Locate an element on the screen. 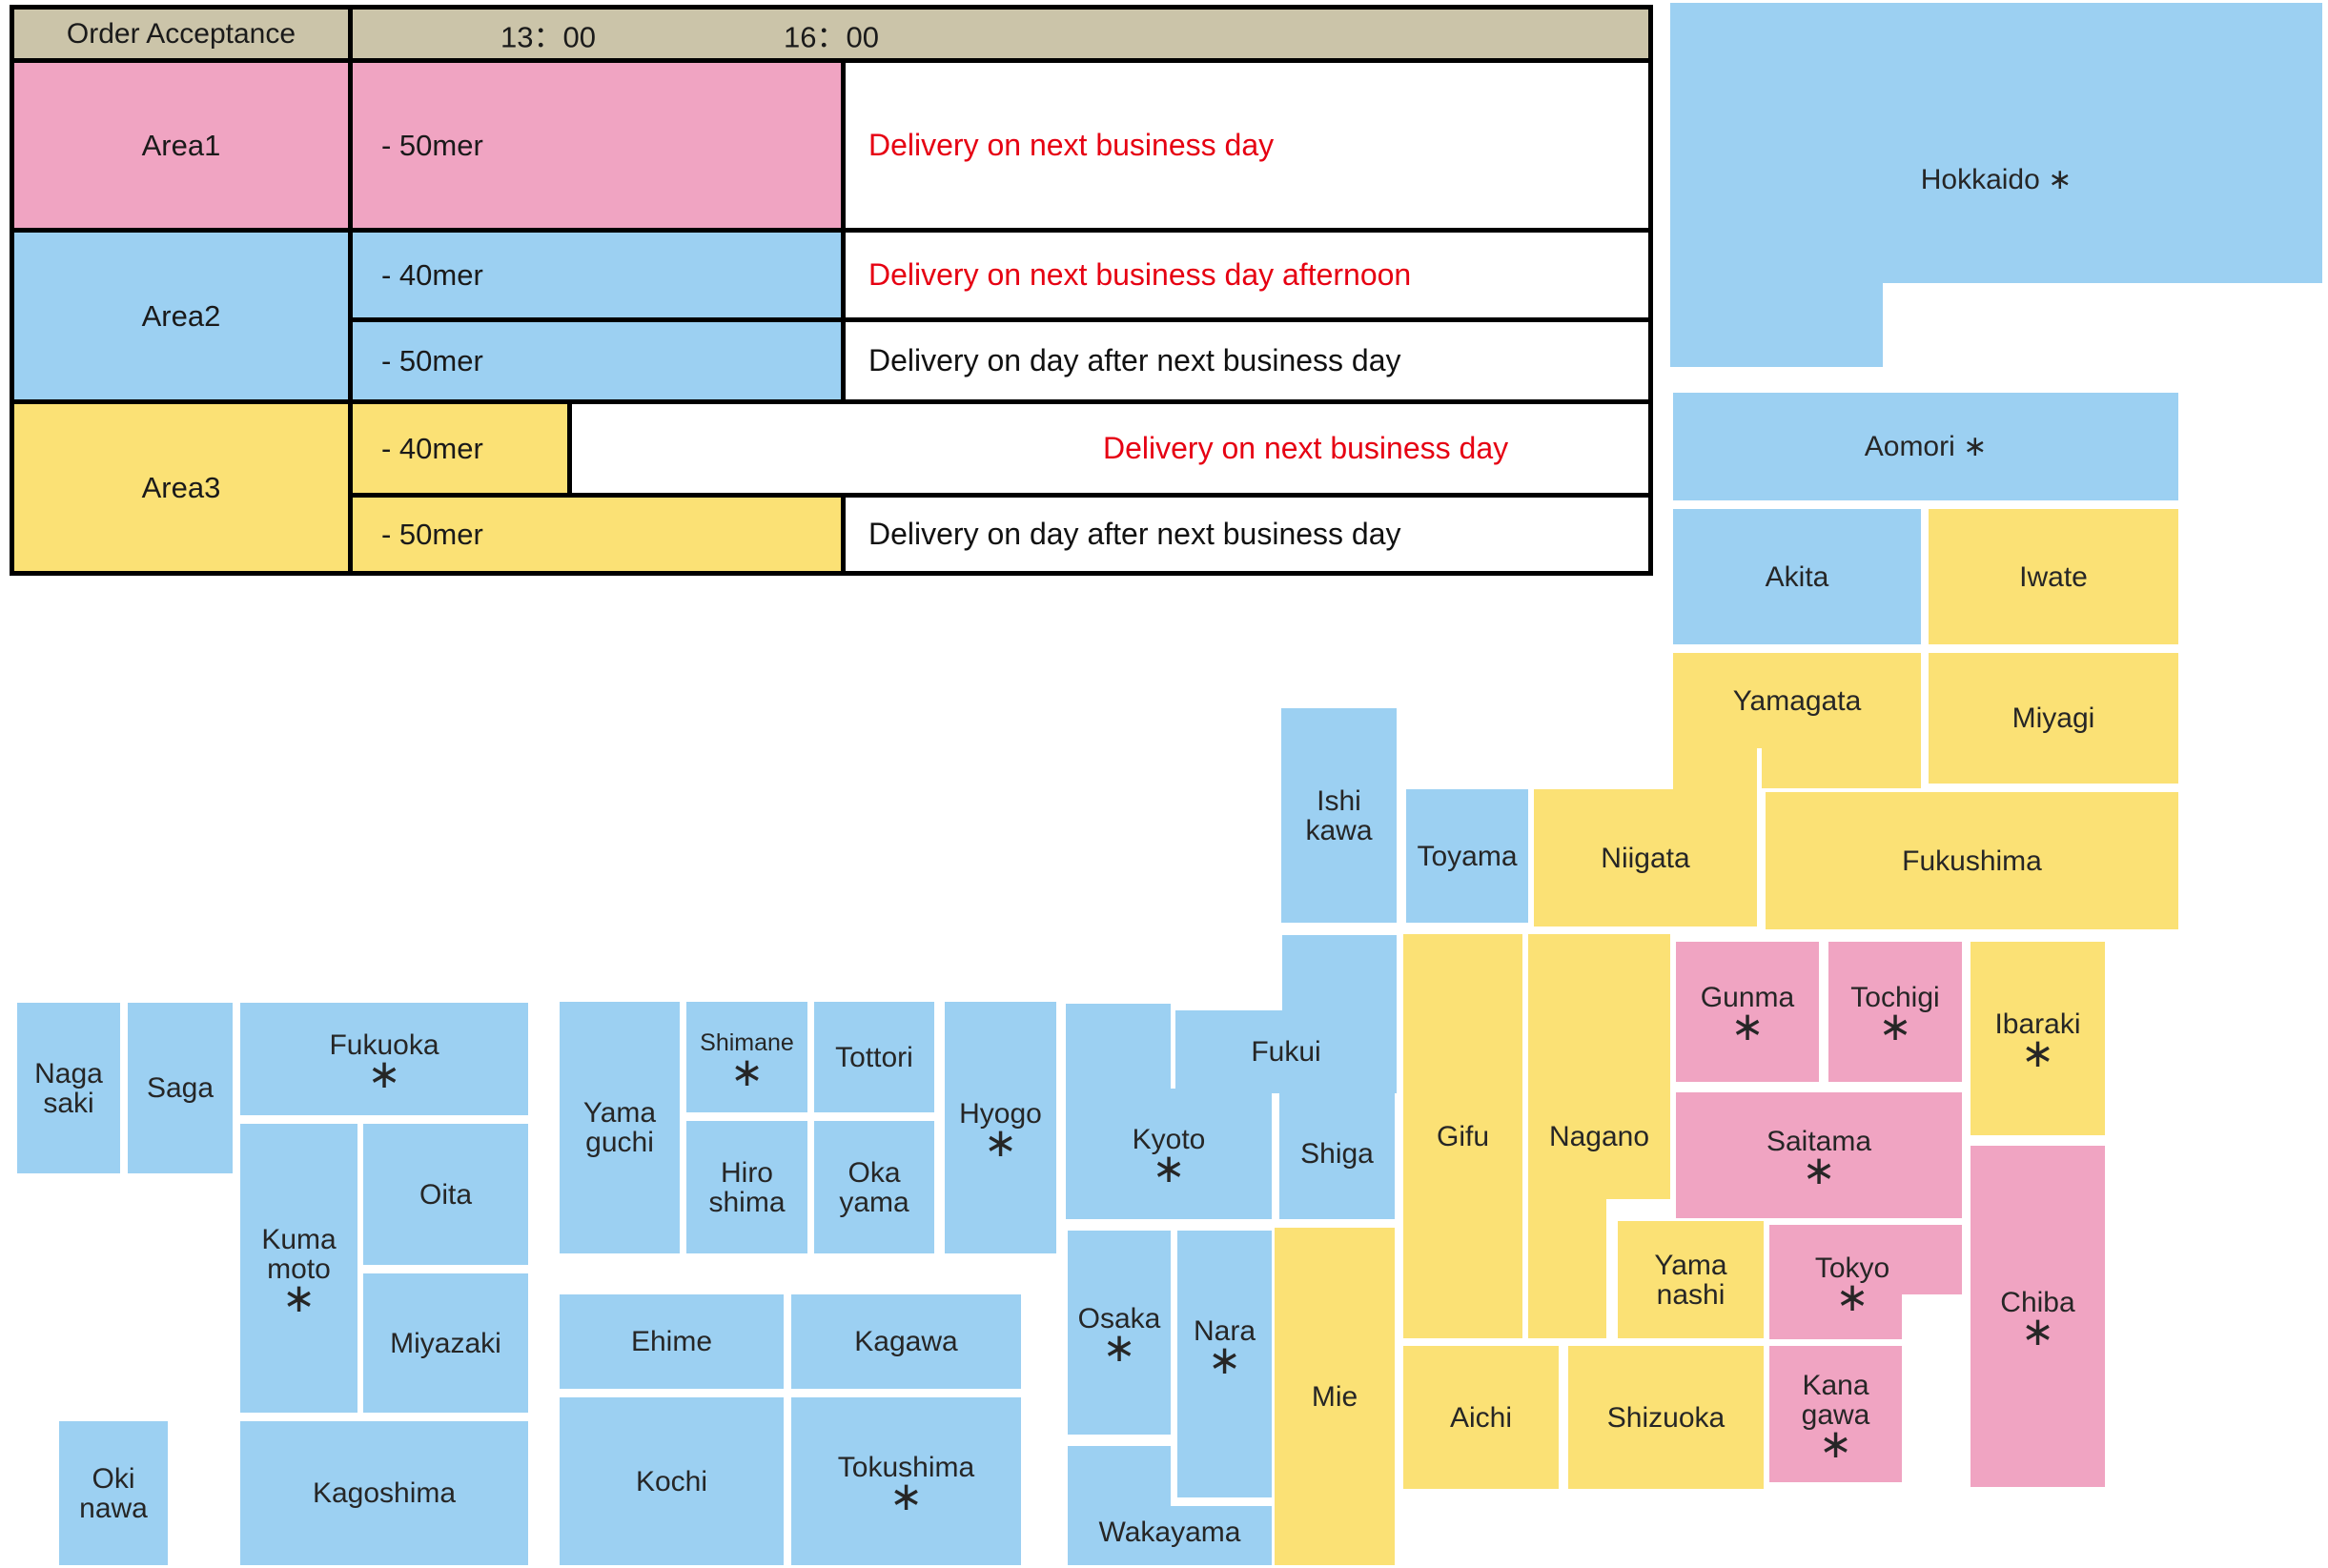  prefecture-miyazaki-label: Miyazaki is located at coordinates (445, 1343).